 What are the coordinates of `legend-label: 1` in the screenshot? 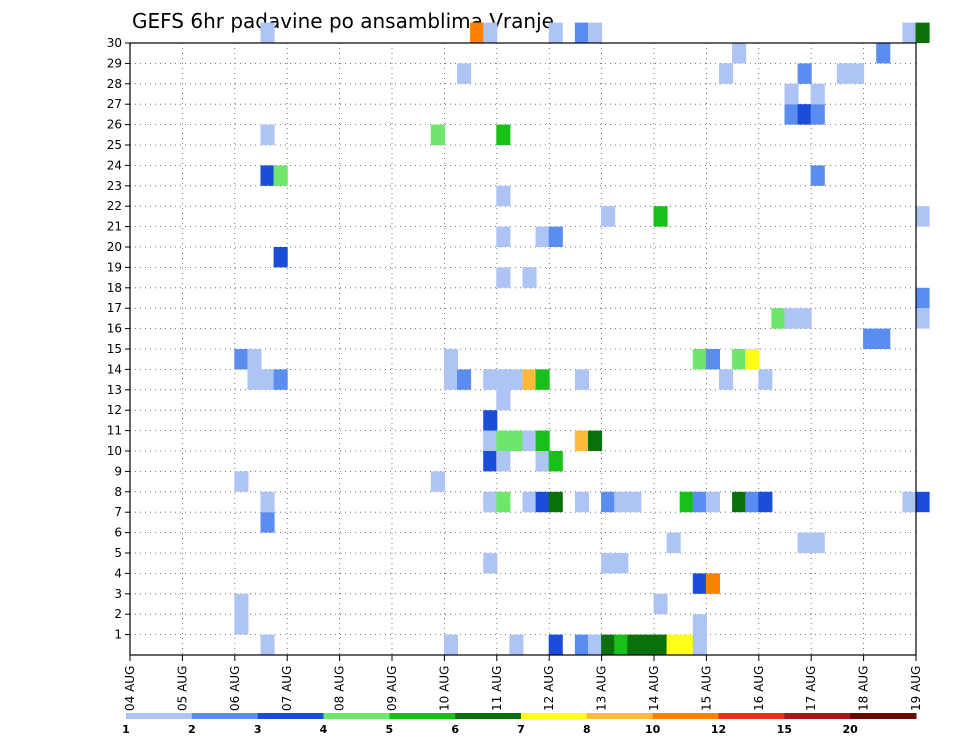 It's located at (126, 729).